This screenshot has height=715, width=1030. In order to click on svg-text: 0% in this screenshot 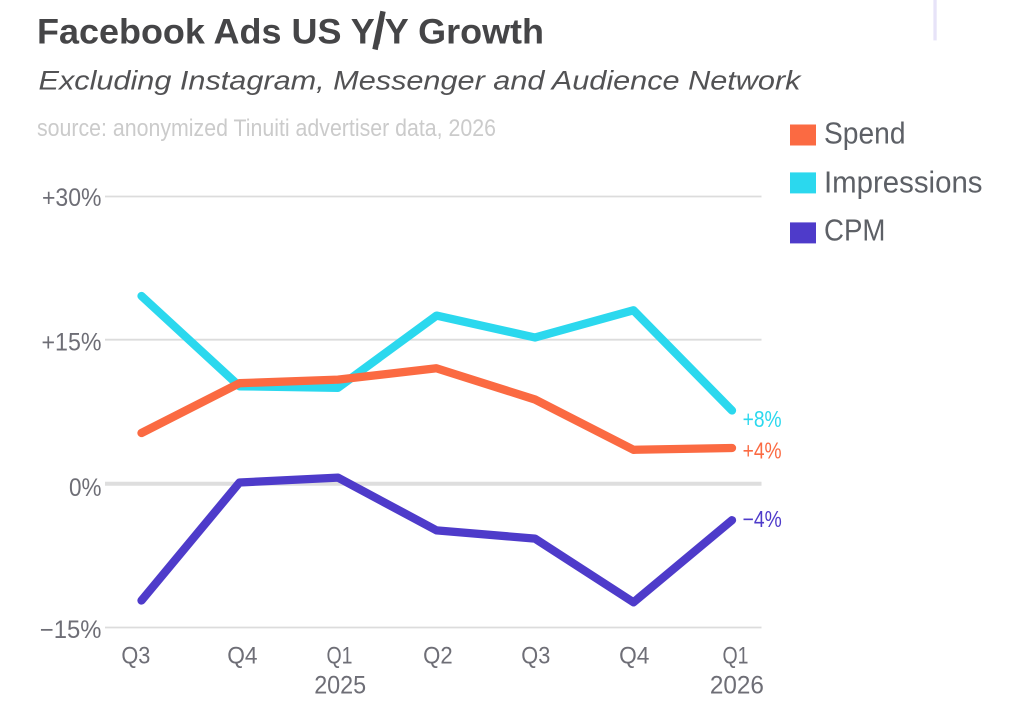, I will do `click(85, 488)`.